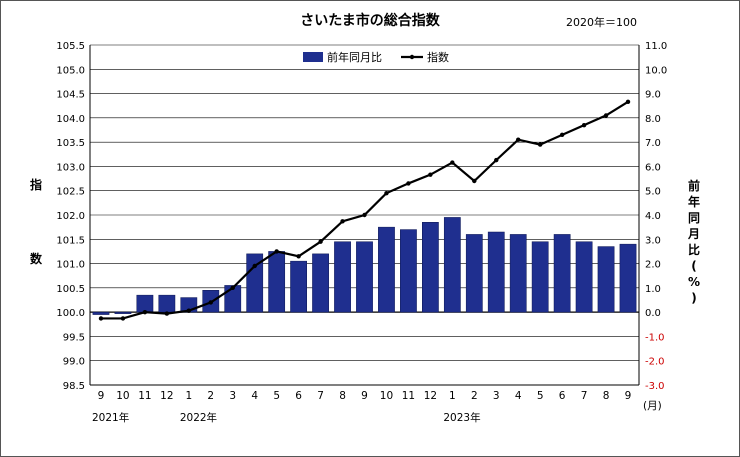 Image resolution: width=740 pixels, height=457 pixels. I want to click on month-unit-label: (月), so click(652, 406).